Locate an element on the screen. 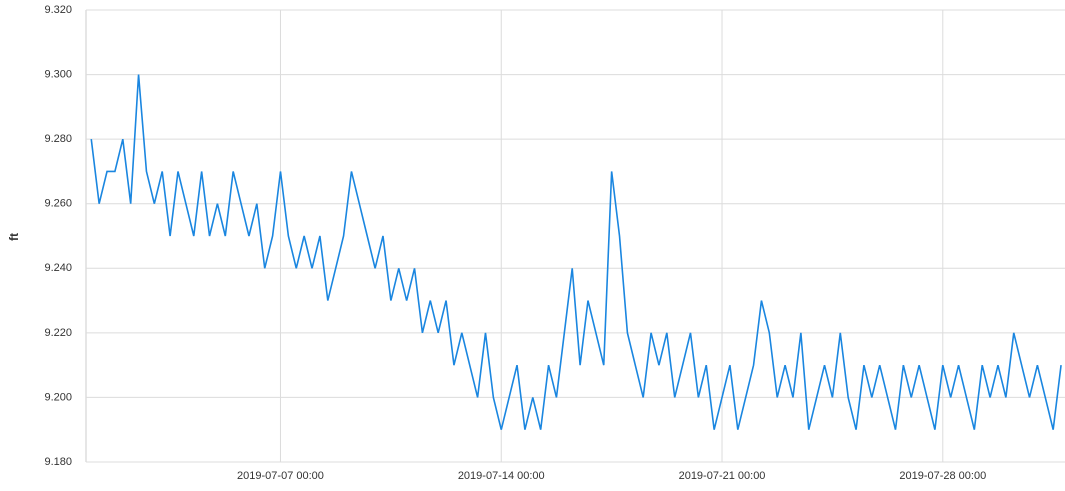  y-tick-label: 9.280 is located at coordinates (58, 139).